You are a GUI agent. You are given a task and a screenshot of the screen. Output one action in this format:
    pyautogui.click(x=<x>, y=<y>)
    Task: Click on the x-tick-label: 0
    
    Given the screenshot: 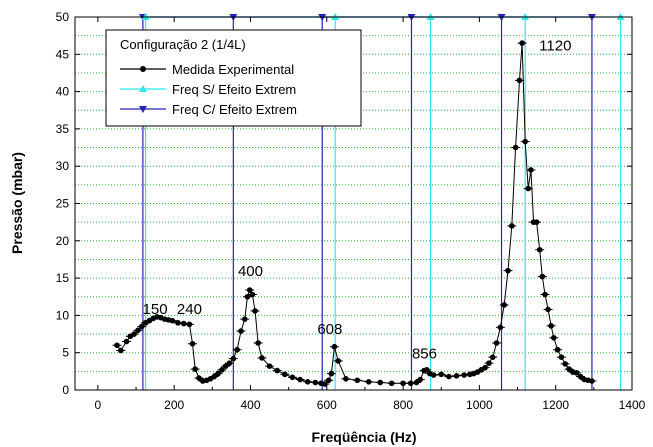 What is the action you would take?
    pyautogui.click(x=98, y=405)
    